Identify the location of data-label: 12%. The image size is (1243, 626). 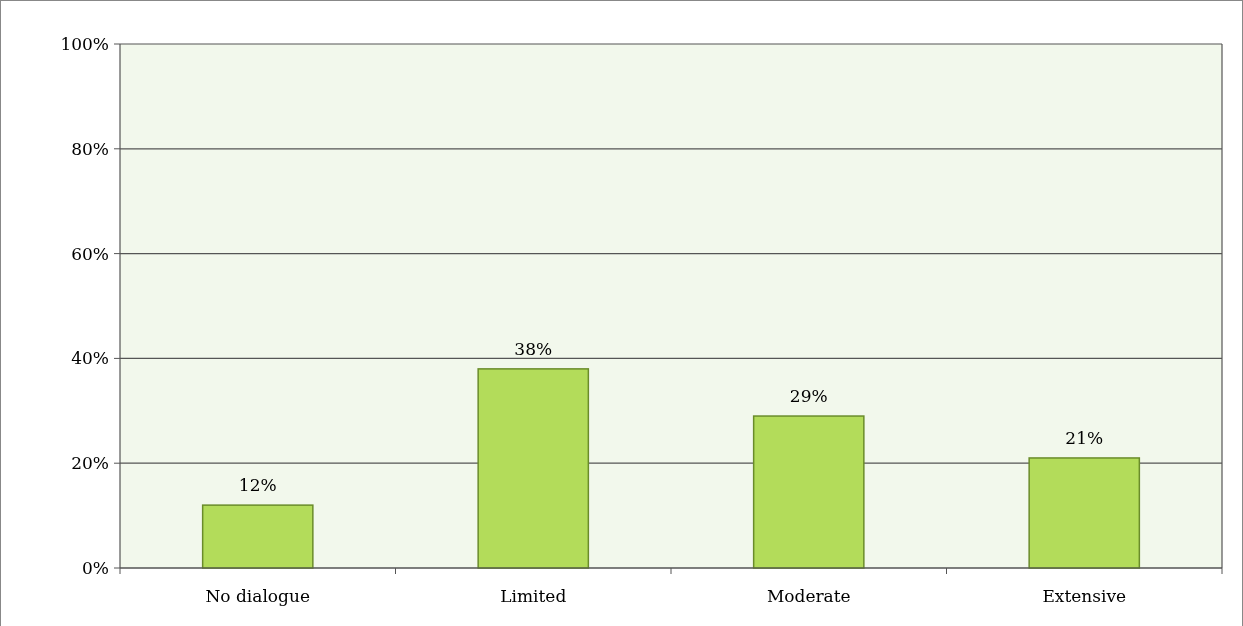
(257, 485).